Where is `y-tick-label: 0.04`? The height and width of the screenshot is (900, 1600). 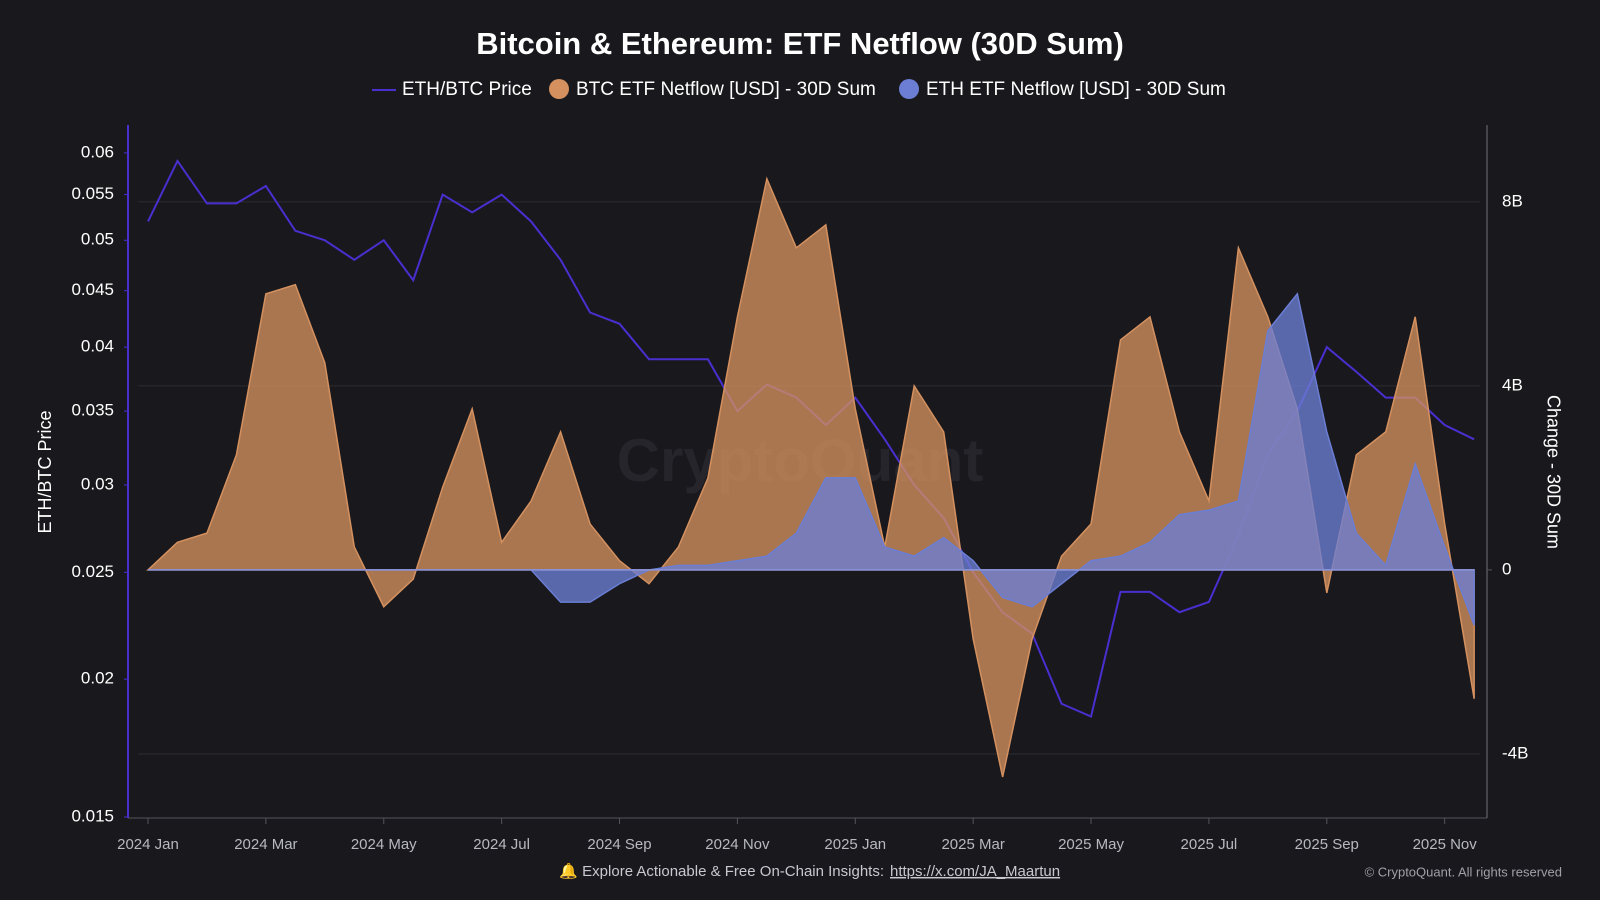
y-tick-label: 0.04 is located at coordinates (97, 346).